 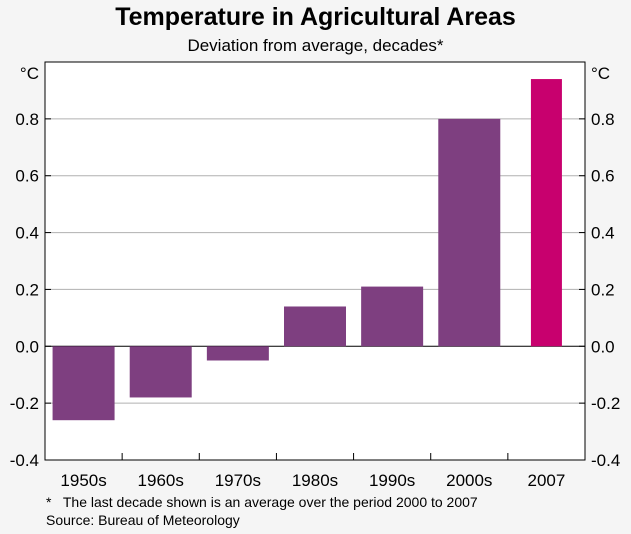 I want to click on x-tick-label: 2007, so click(x=547, y=480).